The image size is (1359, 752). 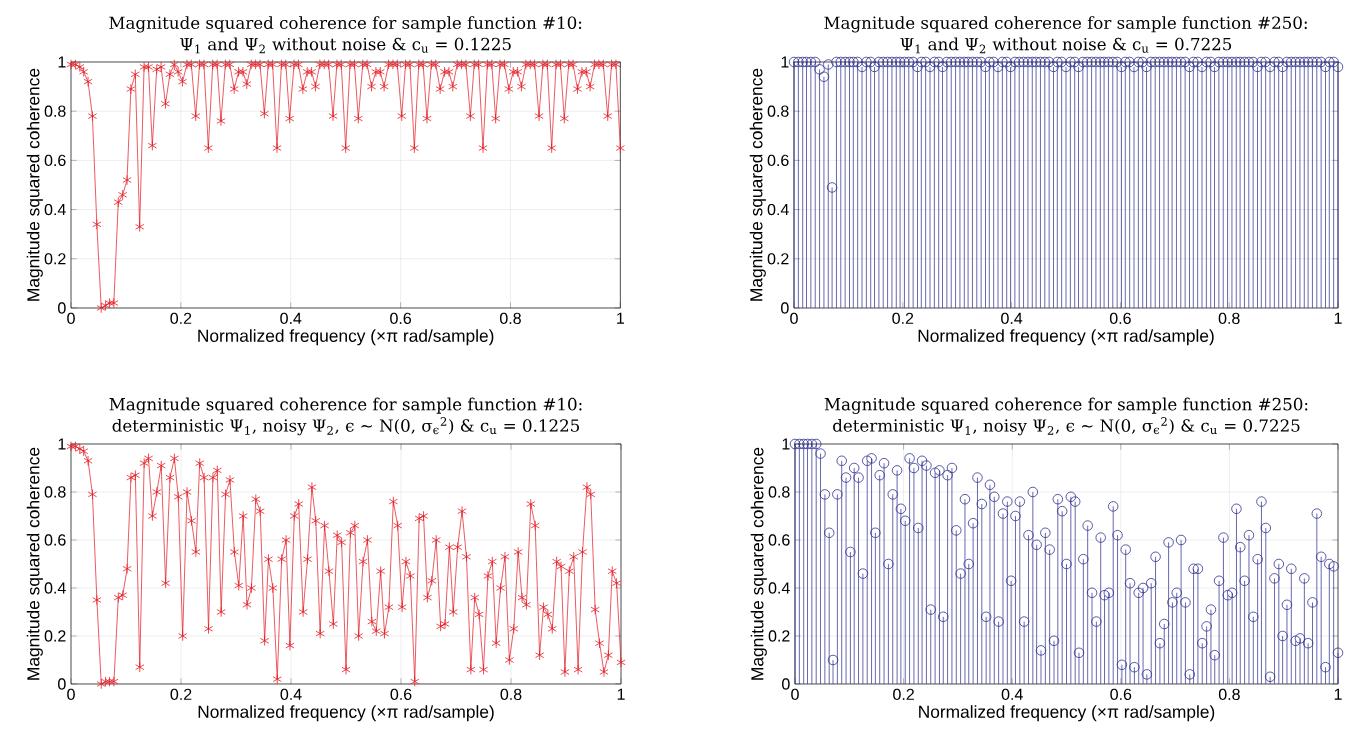 What do you see at coordinates (1066, 426) in the screenshot?
I see `text: deterministic Ψ$_{1}$, noisy Ψ$_{2}$, ϵ ∼ N(0, σ$_{ϵ}$$^{2}$) & c$_{u}$ = 0.7225` at bounding box center [1066, 426].